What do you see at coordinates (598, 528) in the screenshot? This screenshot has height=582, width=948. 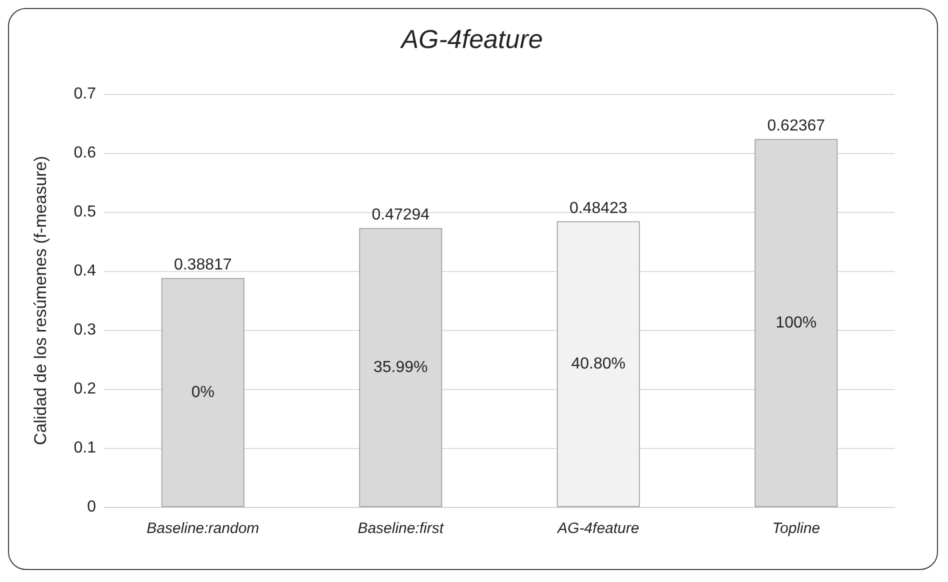 I see `x-tick-label: AG-4feature` at bounding box center [598, 528].